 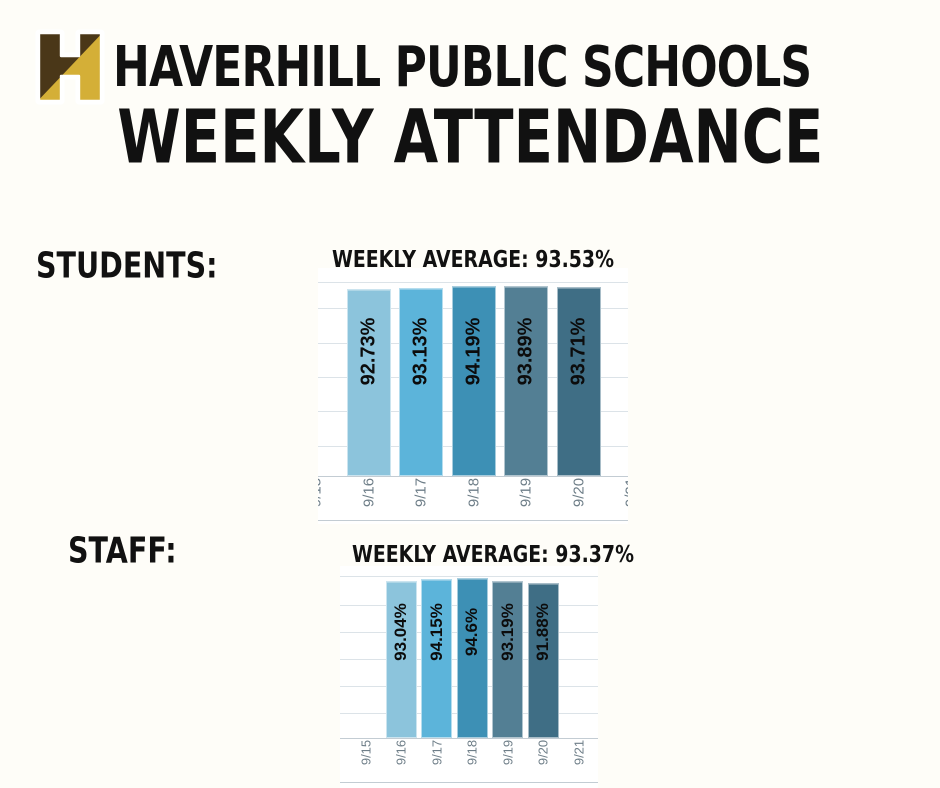 What do you see at coordinates (127, 266) in the screenshot?
I see `students-section-label: STUDENTS:` at bounding box center [127, 266].